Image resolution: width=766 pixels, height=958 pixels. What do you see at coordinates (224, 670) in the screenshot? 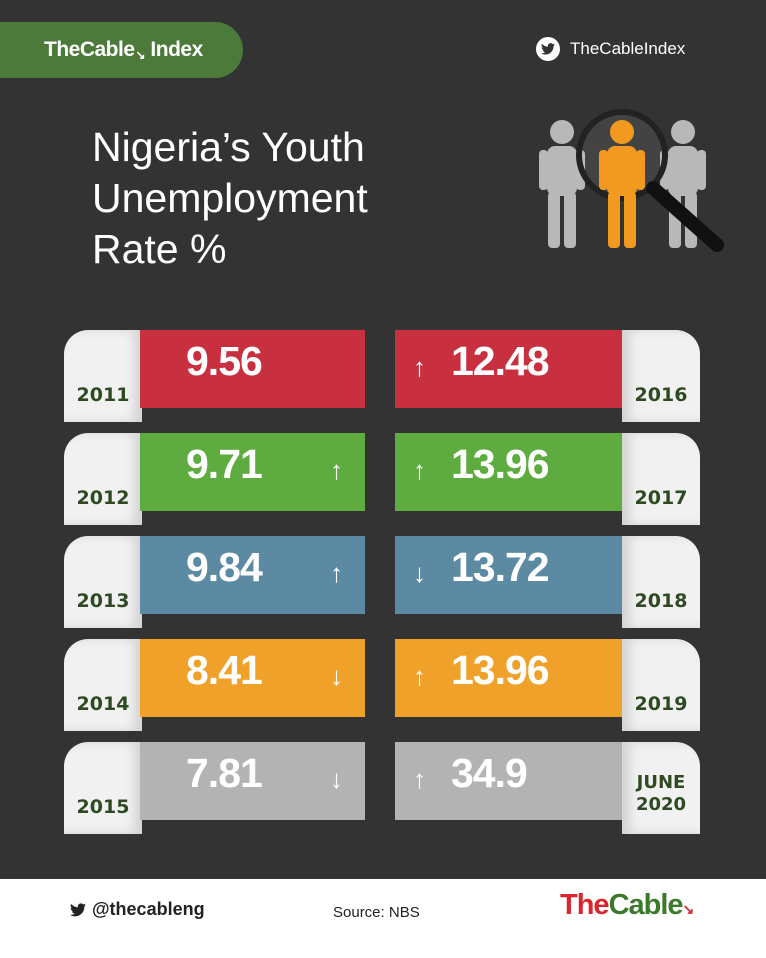
I see `rate-value: 8.41` at bounding box center [224, 670].